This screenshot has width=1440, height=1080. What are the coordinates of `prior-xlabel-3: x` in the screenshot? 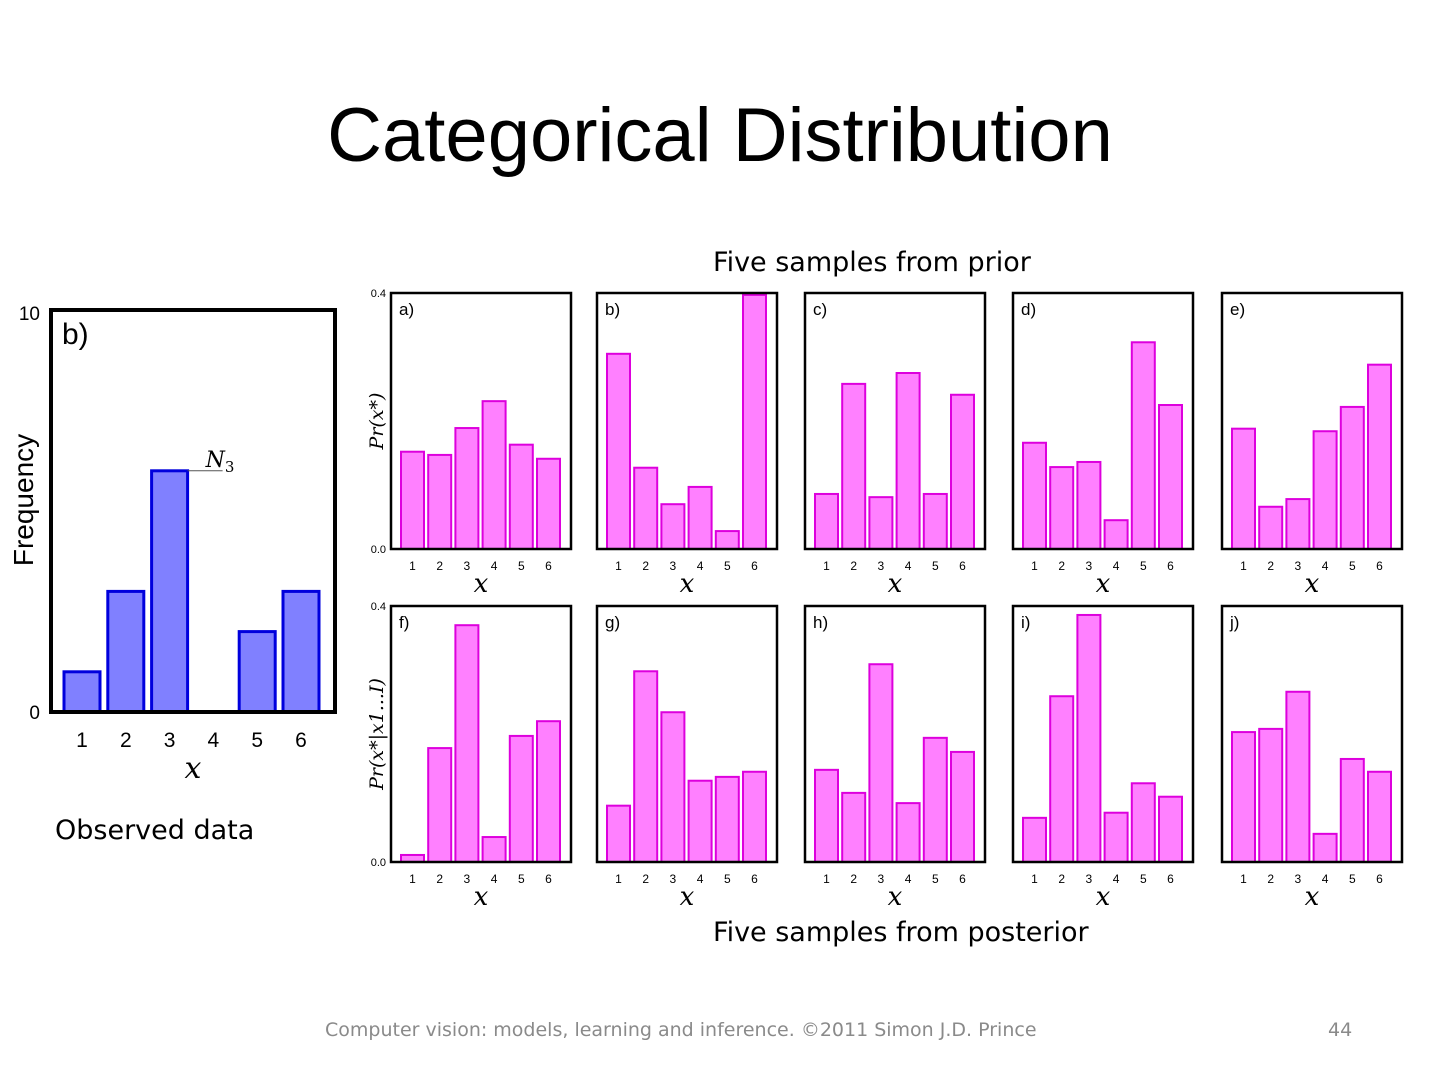 It's located at (895, 584).